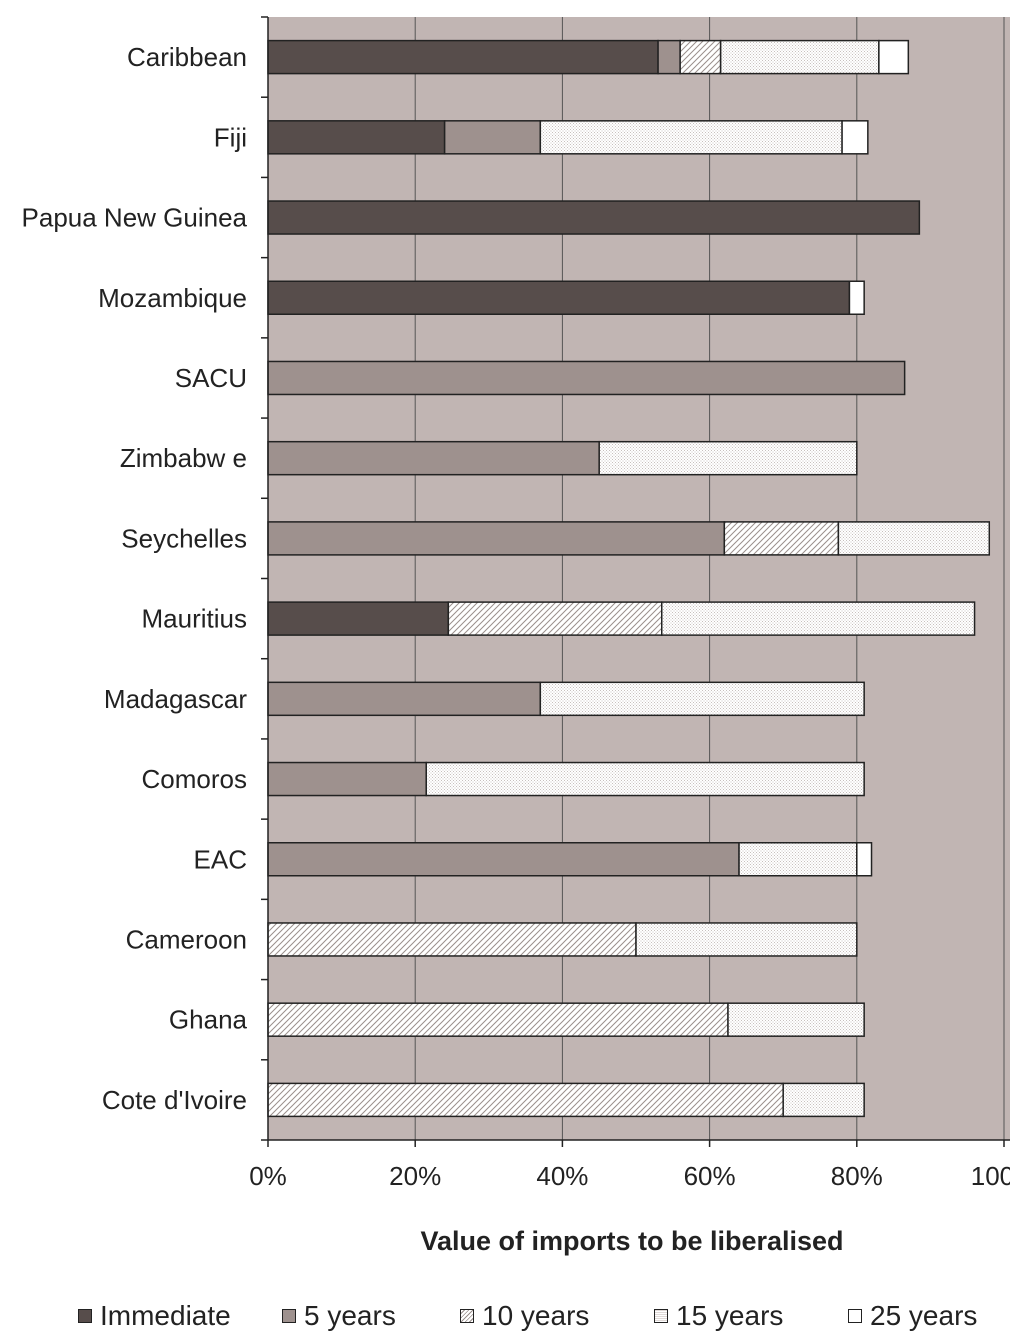  What do you see at coordinates (211, 378) in the screenshot?
I see `category-label: SACU` at bounding box center [211, 378].